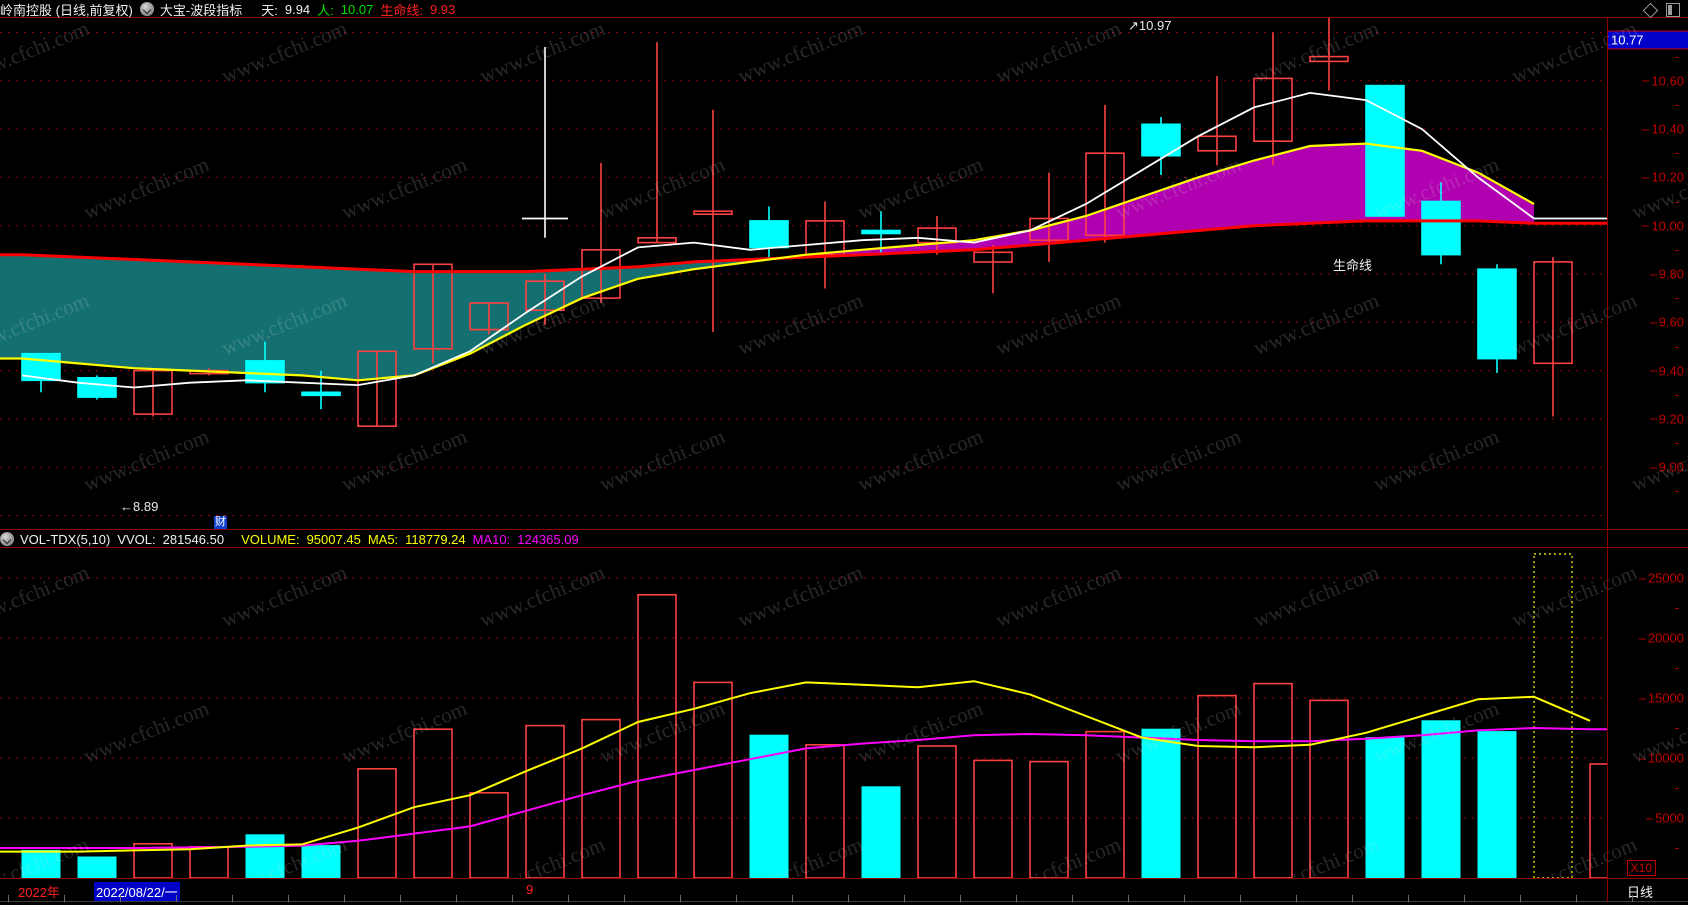 The height and width of the screenshot is (905, 1688). I want to click on field-vvol-label: VVOL:, so click(136, 539).